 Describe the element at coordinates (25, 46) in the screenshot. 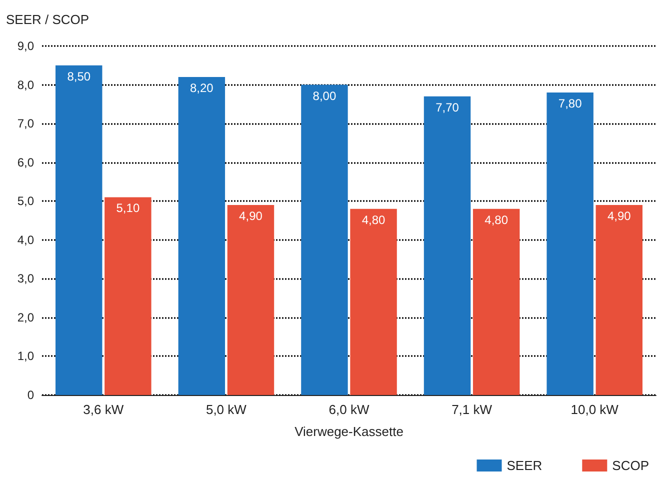

I see `y-tick-label: 9,0` at that location.